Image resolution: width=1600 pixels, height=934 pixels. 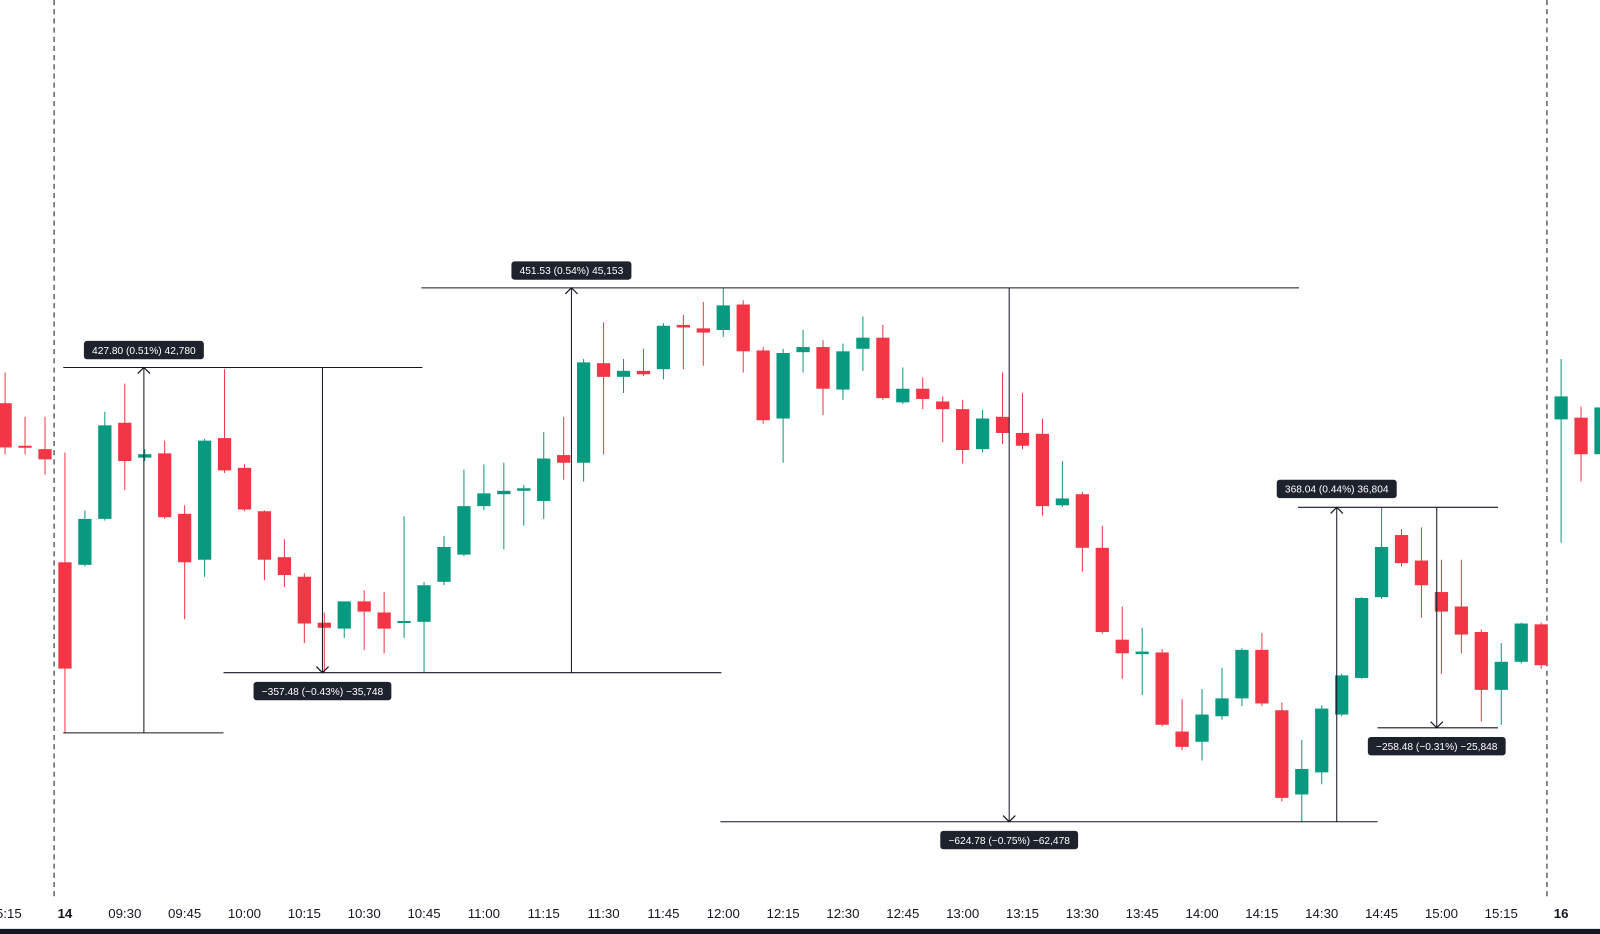 What do you see at coordinates (65, 913) in the screenshot?
I see `x-tick-label: 14` at bounding box center [65, 913].